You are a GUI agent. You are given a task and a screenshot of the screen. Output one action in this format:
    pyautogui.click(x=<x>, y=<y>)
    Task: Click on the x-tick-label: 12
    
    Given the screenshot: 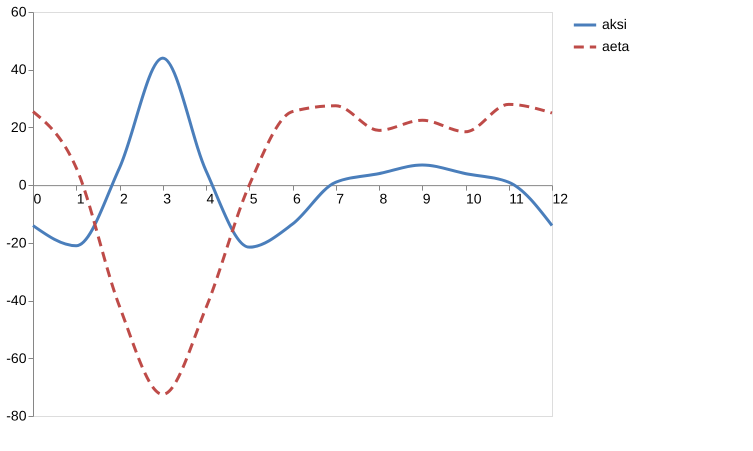 What is the action you would take?
    pyautogui.click(x=560, y=198)
    